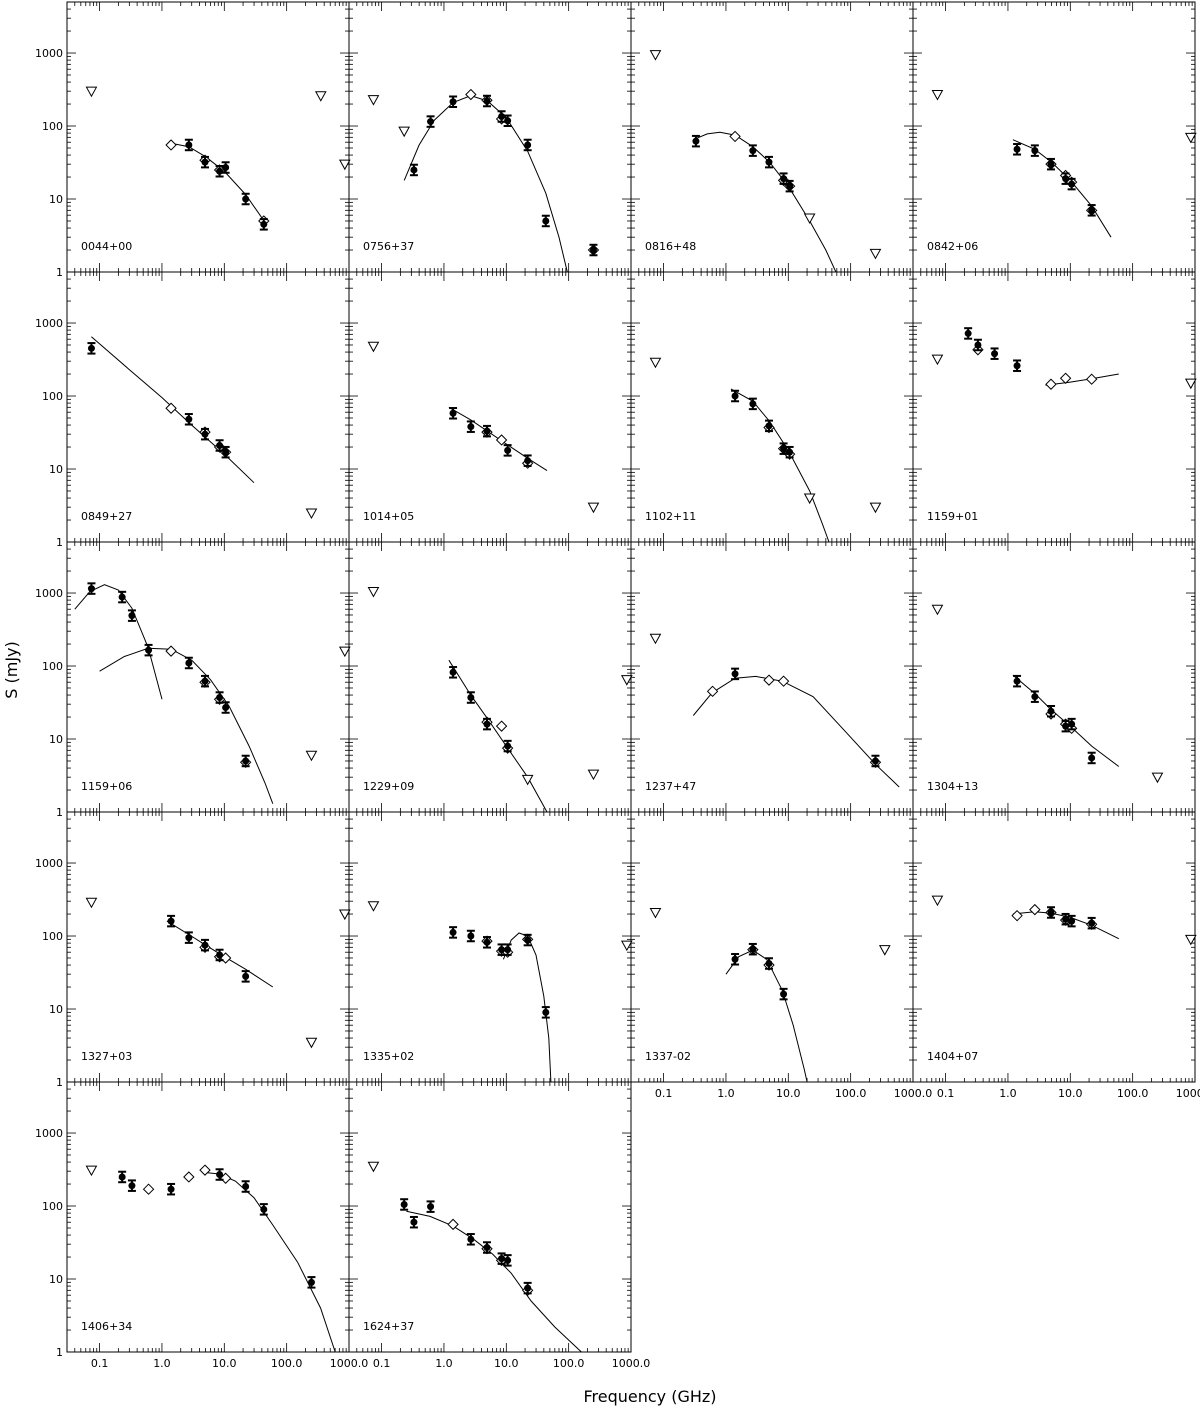  I want to click on panel-0044+00: 1 10 100 1000 0044+00, so click(193, 140).